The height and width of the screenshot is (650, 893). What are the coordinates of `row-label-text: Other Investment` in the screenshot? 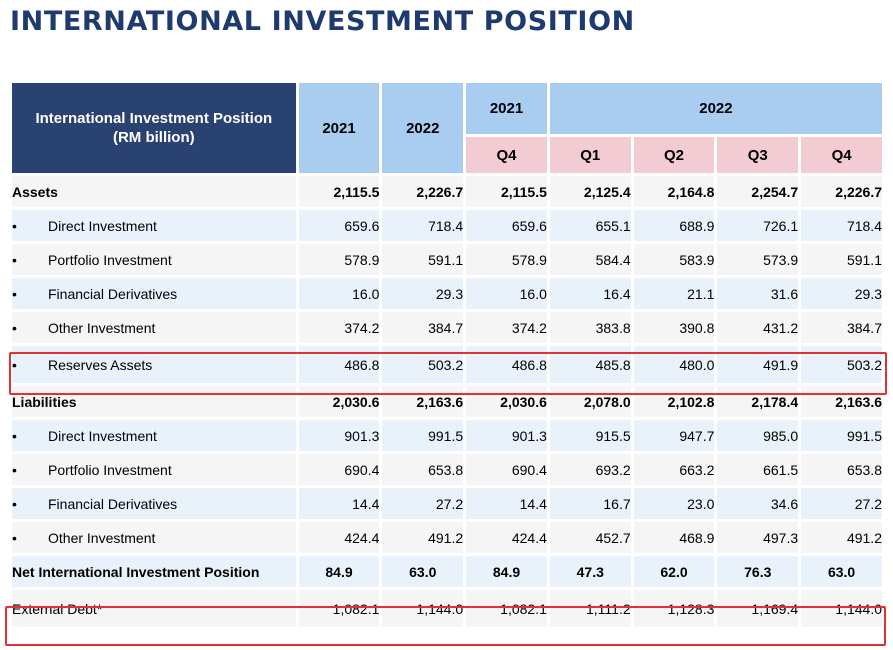 It's located at (102, 327).